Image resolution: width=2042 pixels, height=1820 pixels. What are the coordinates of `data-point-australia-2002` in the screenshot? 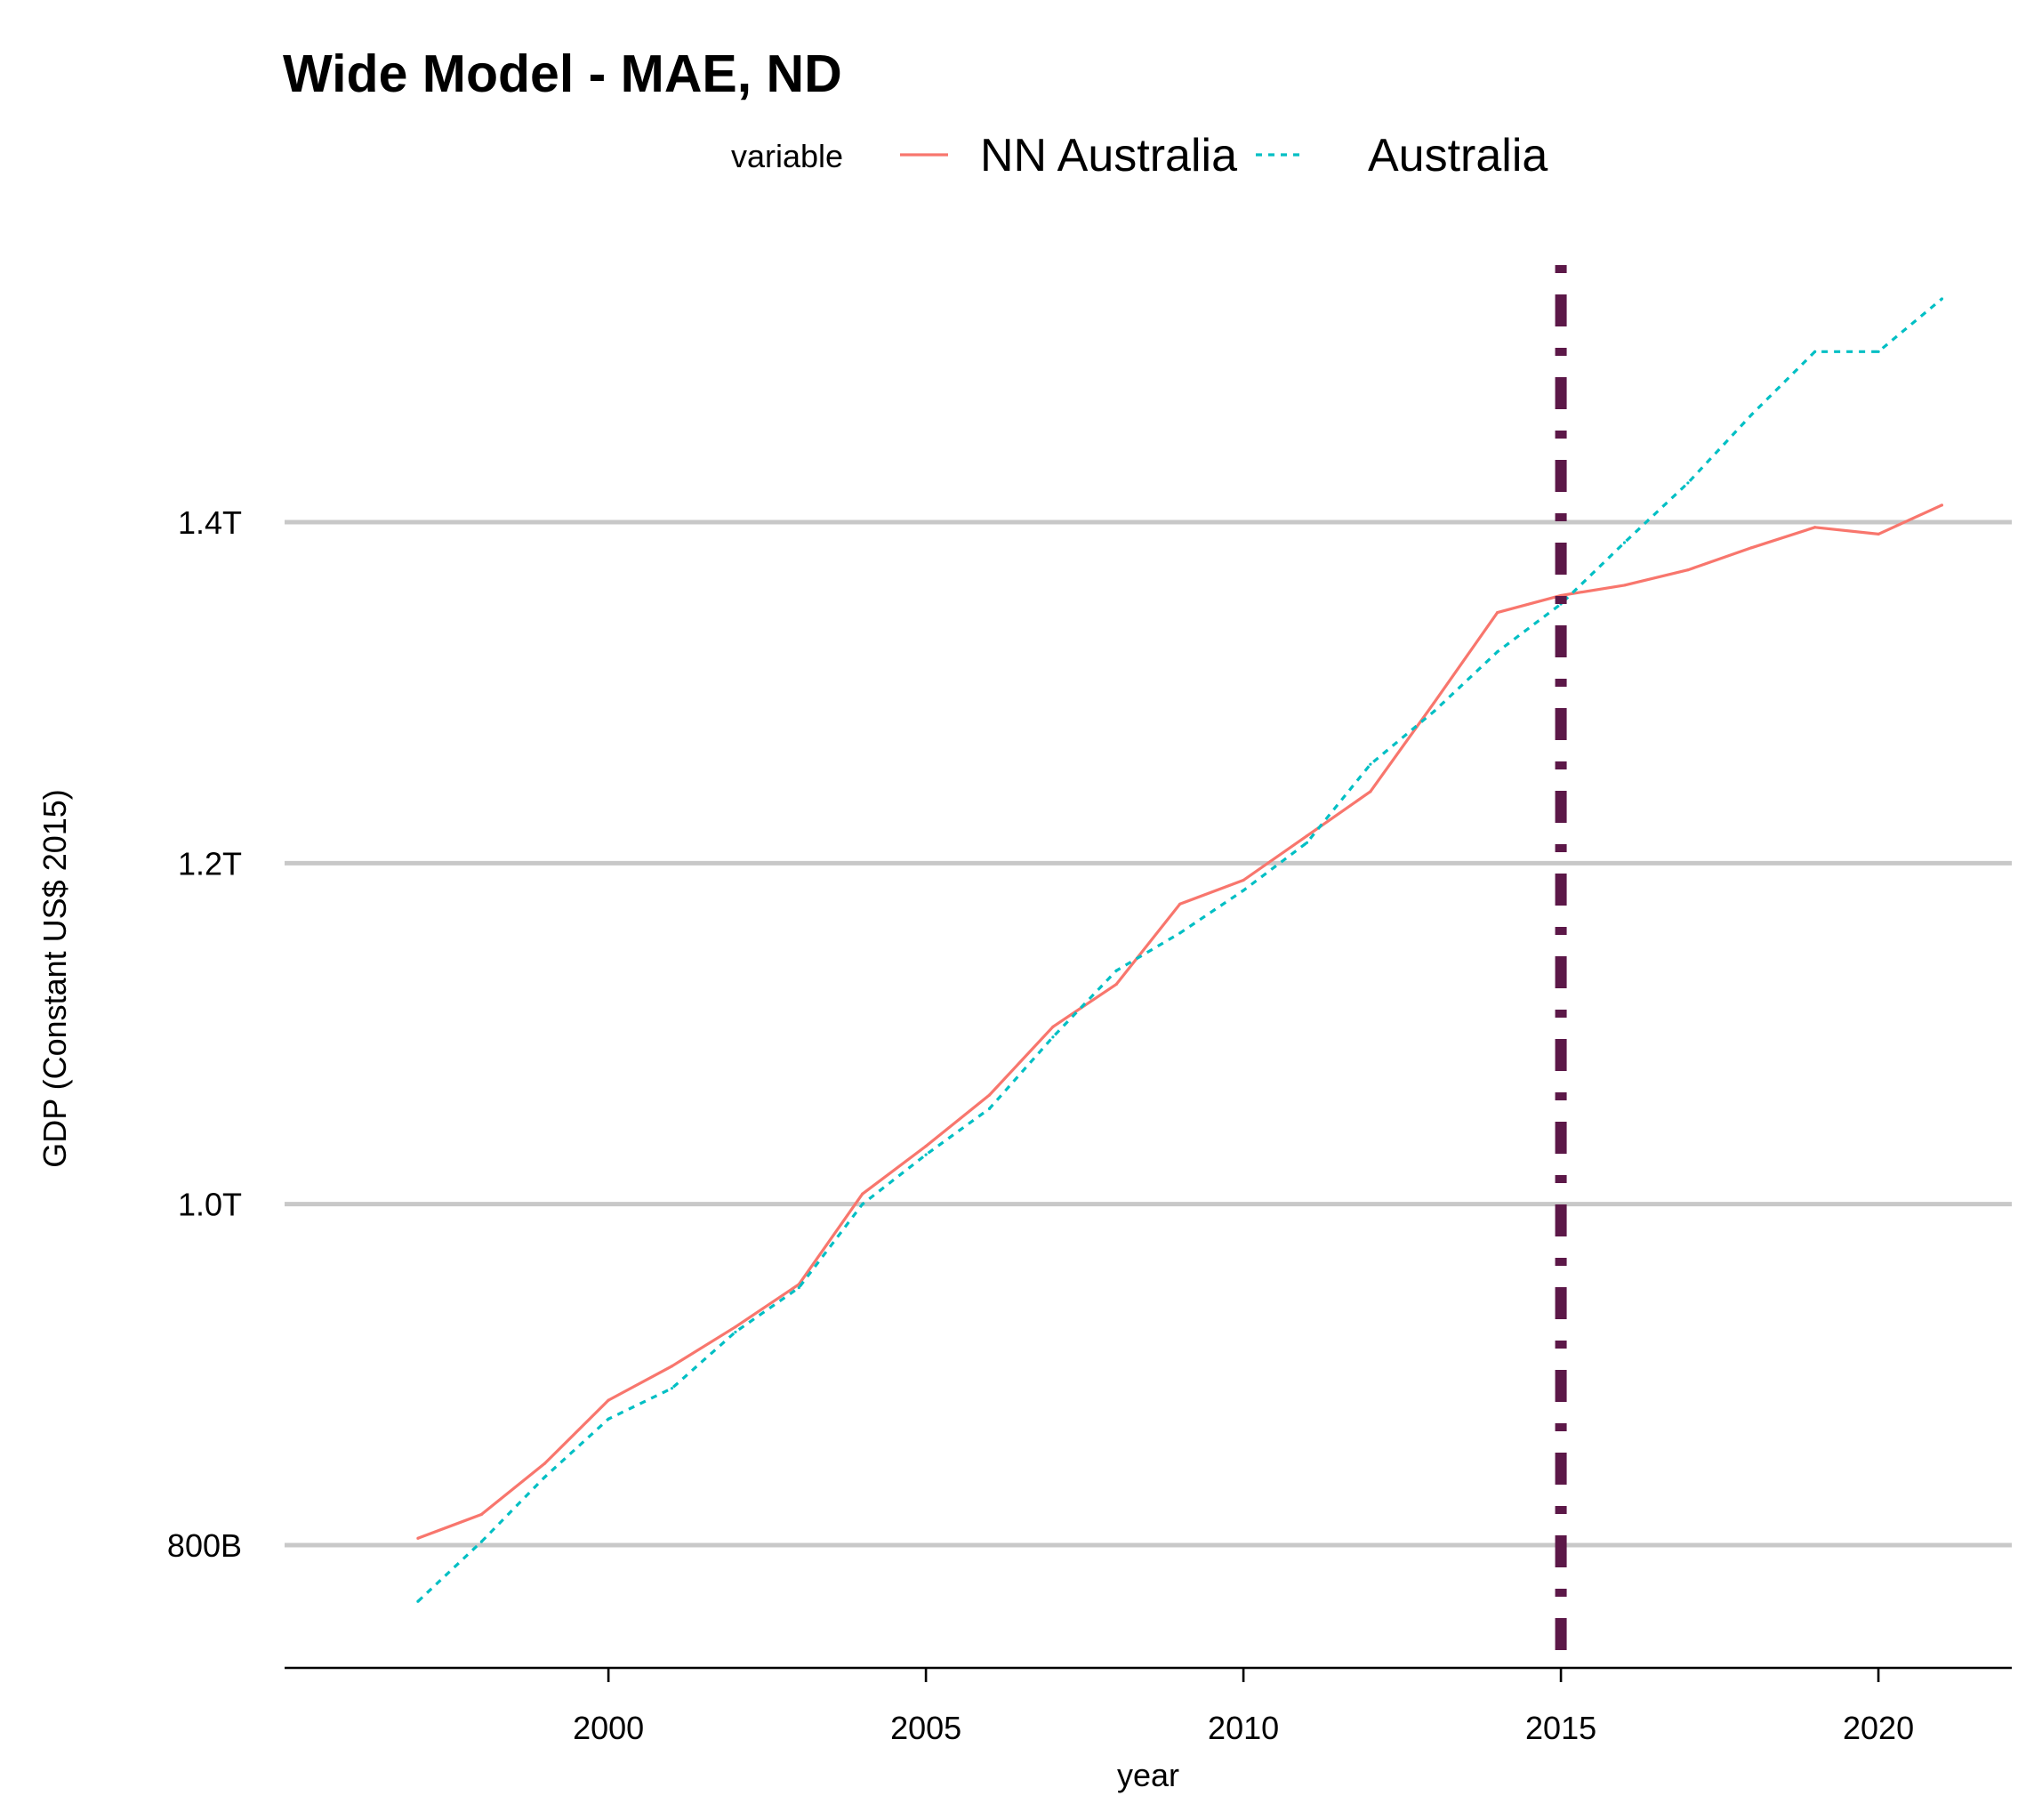 It's located at (735, 1332).